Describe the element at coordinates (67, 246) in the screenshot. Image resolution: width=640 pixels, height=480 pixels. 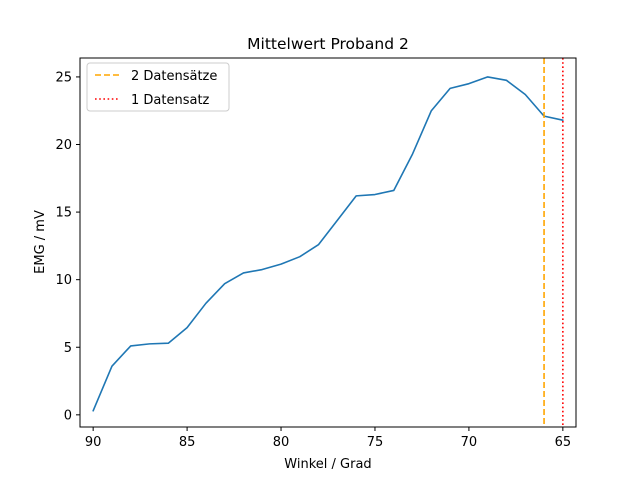
I see `y-axis: 0 5 10 15 20 25` at that location.